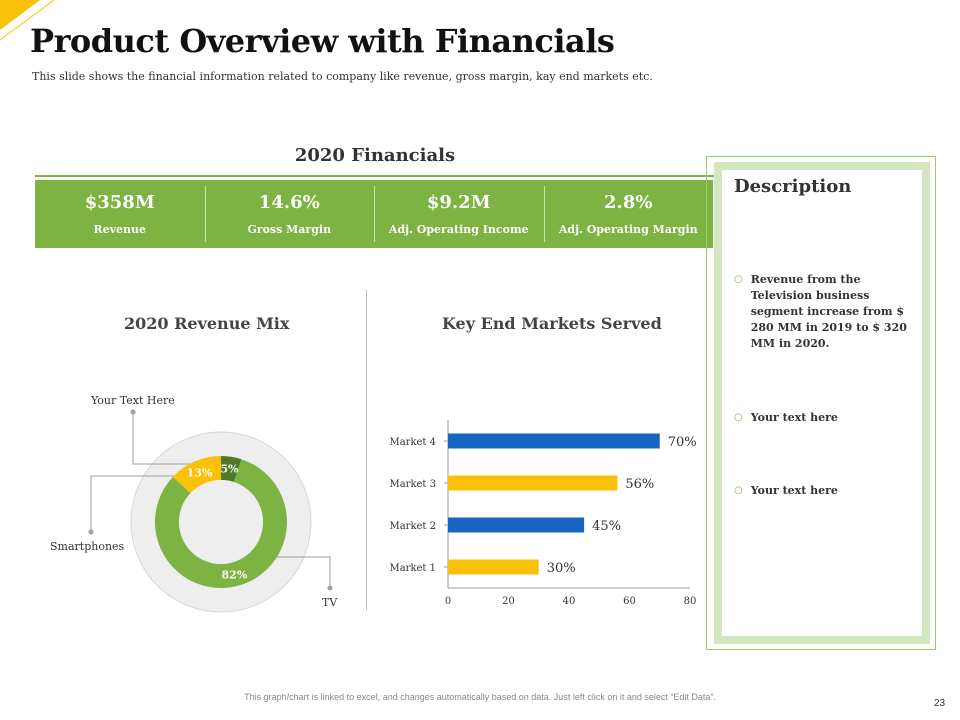  What do you see at coordinates (330, 602) in the screenshot?
I see `callout-tv: TV` at bounding box center [330, 602].